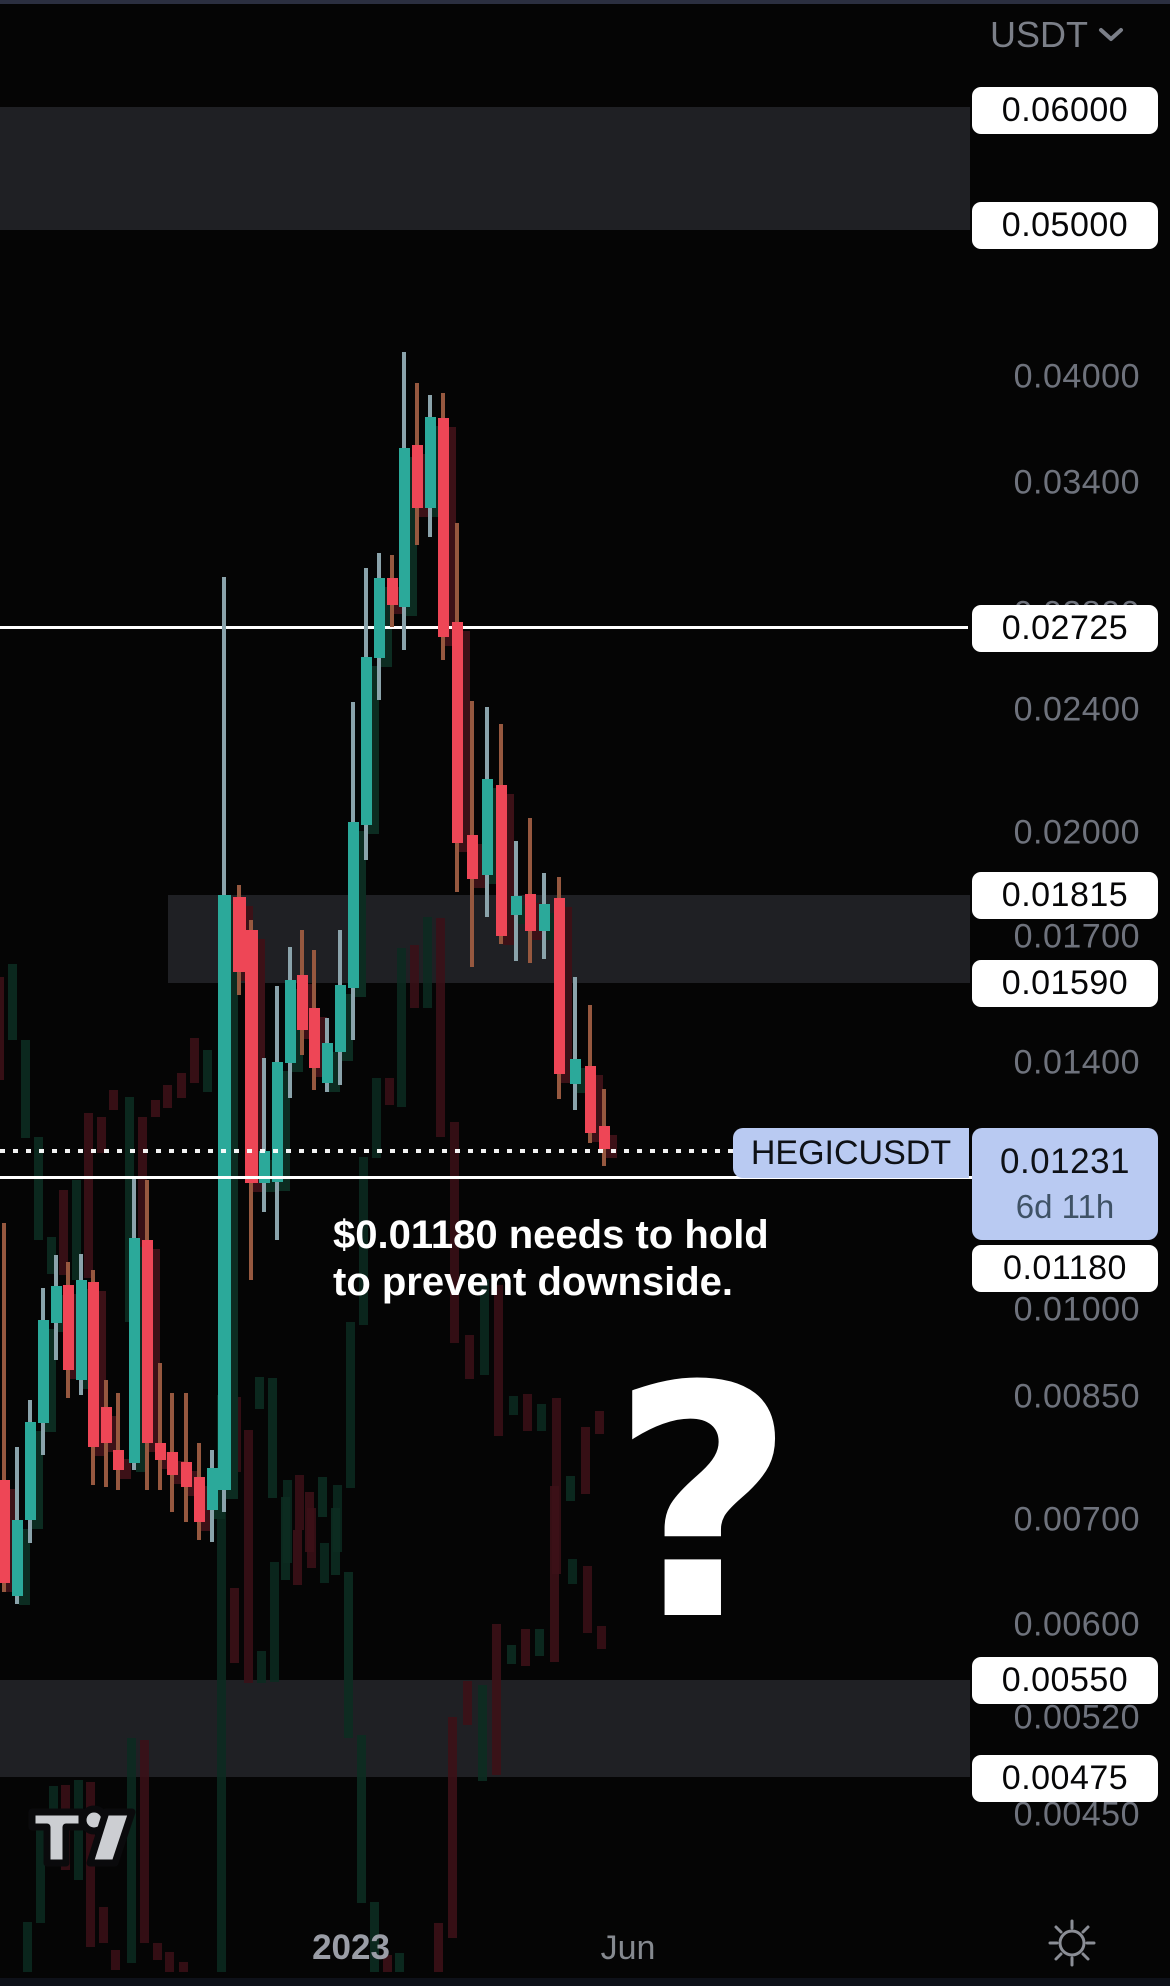 The image size is (1170, 1986). What do you see at coordinates (82, 1838) in the screenshot?
I see `tradingview-logo` at bounding box center [82, 1838].